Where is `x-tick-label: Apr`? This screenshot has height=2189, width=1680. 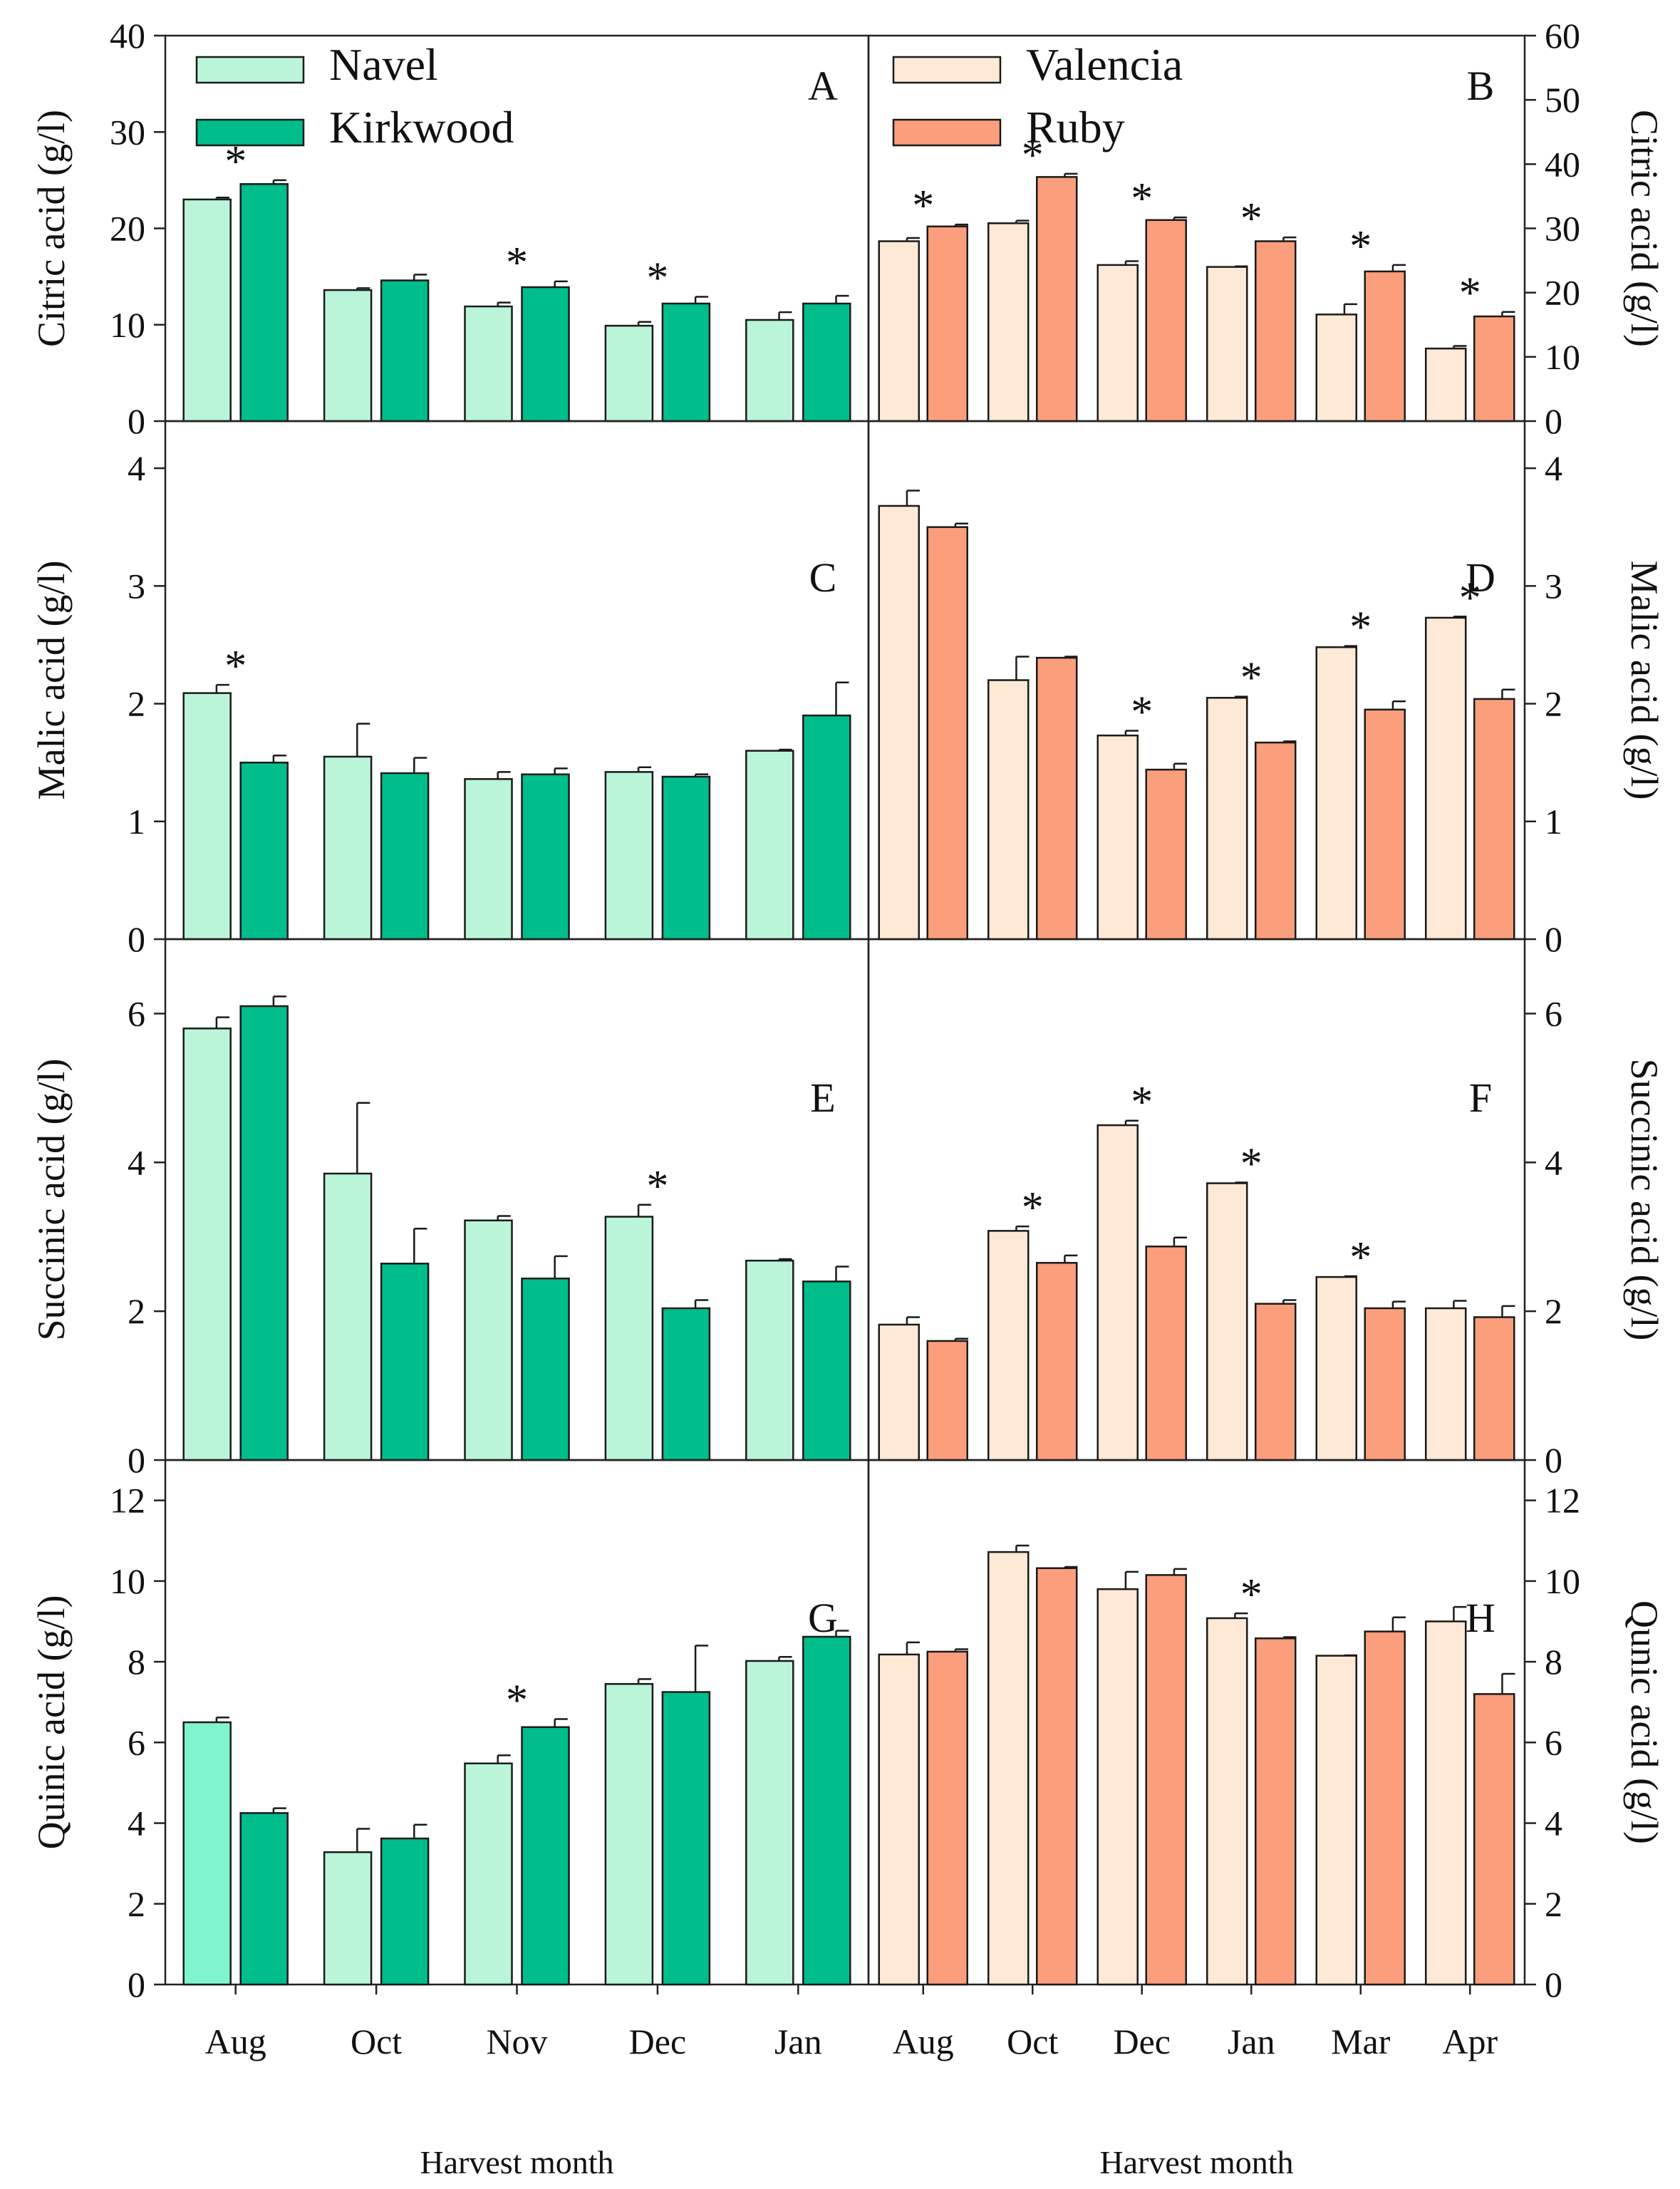 x-tick-label: Apr is located at coordinates (1470, 2041).